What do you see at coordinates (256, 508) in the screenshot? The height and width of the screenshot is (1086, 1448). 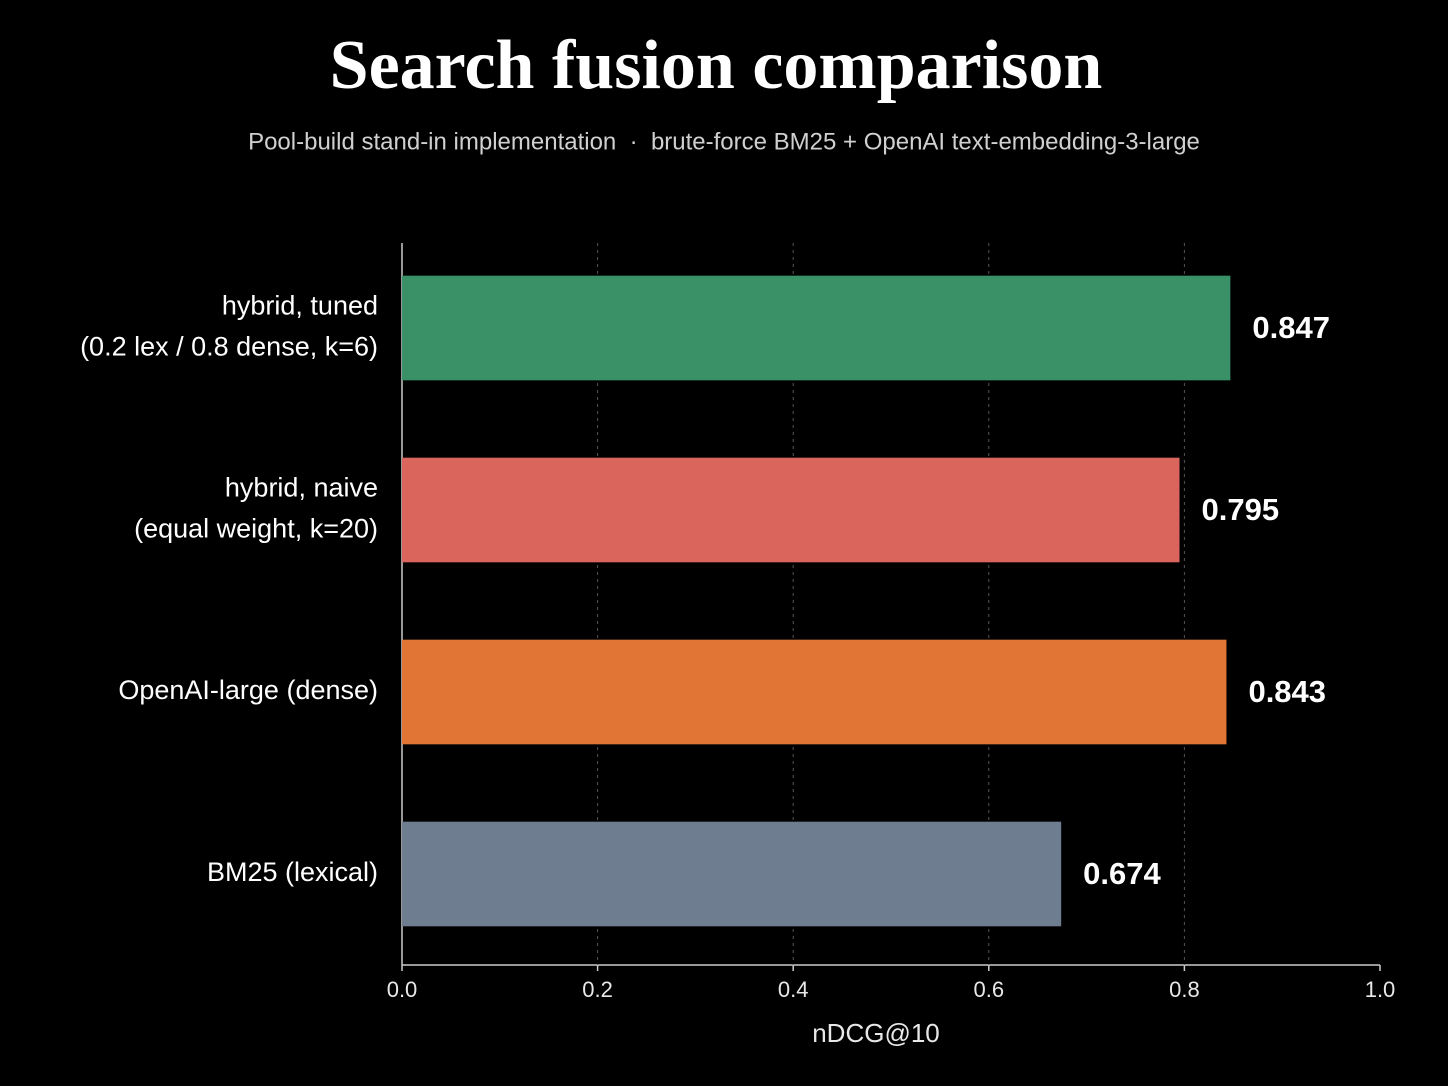 I see `y-tick-label: hybrid, naive (equal weight, k=20)` at bounding box center [256, 508].